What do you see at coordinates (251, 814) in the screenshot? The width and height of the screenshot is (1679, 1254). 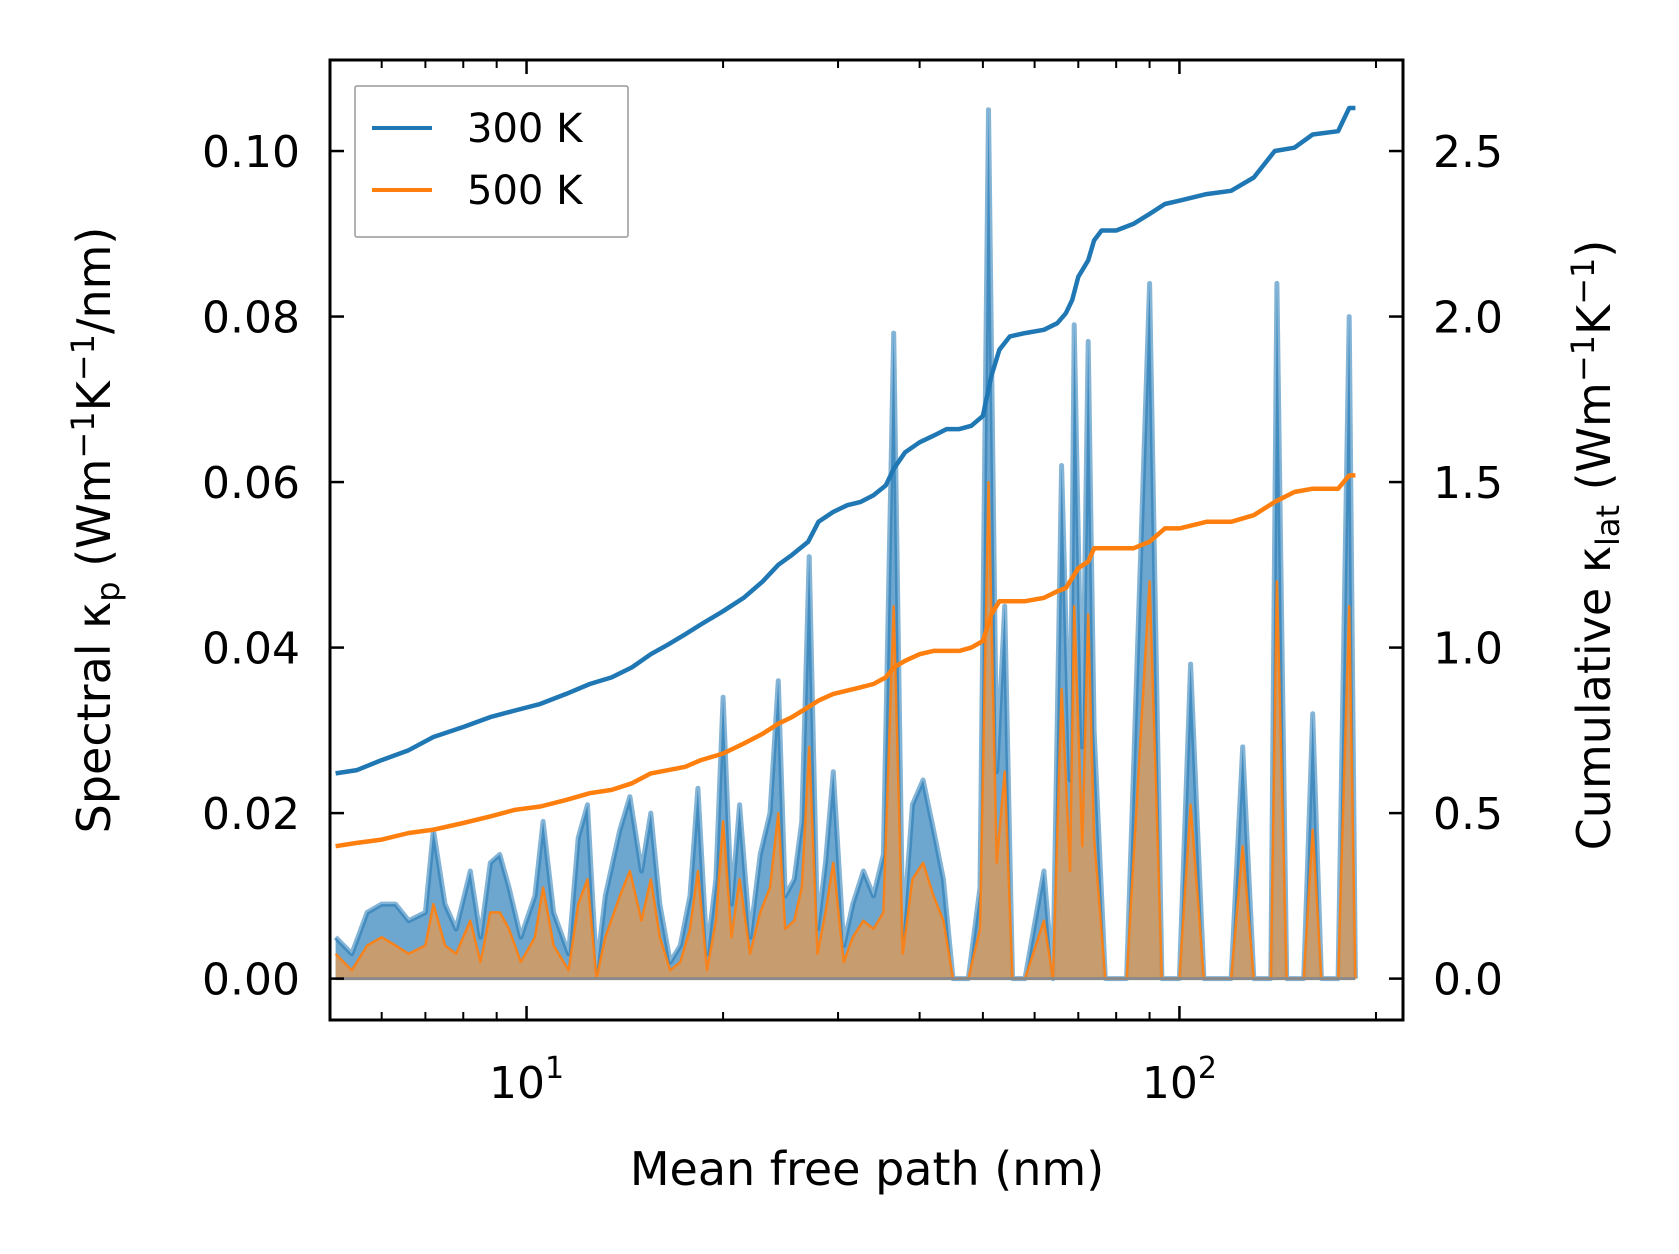 I see `y-tick-label-left: 0.02` at bounding box center [251, 814].